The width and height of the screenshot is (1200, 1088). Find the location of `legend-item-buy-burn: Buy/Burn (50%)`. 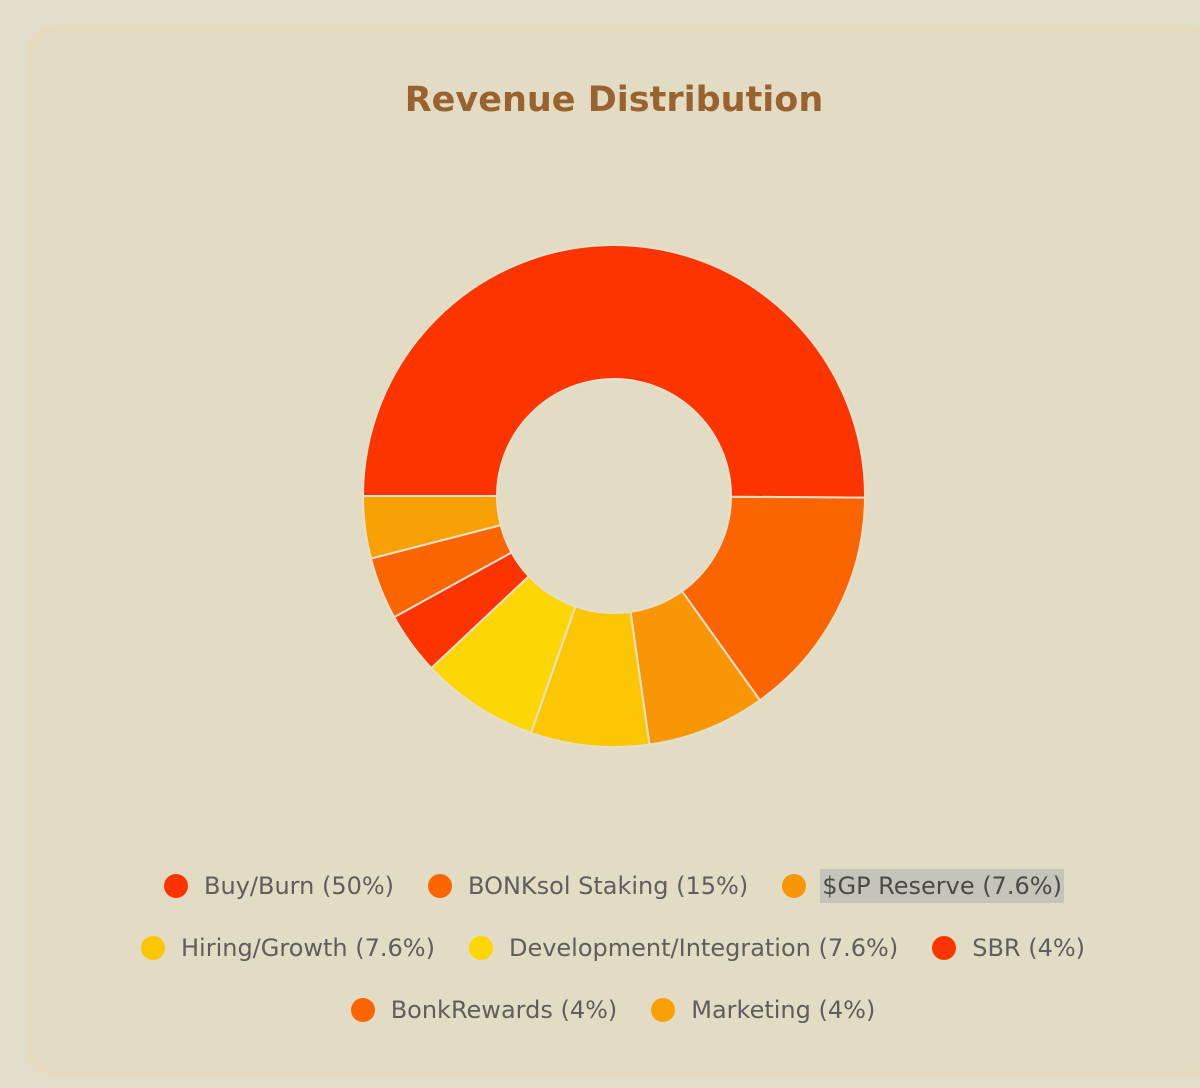

legend-item-buy-burn: Buy/Burn (50%) is located at coordinates (280, 886).